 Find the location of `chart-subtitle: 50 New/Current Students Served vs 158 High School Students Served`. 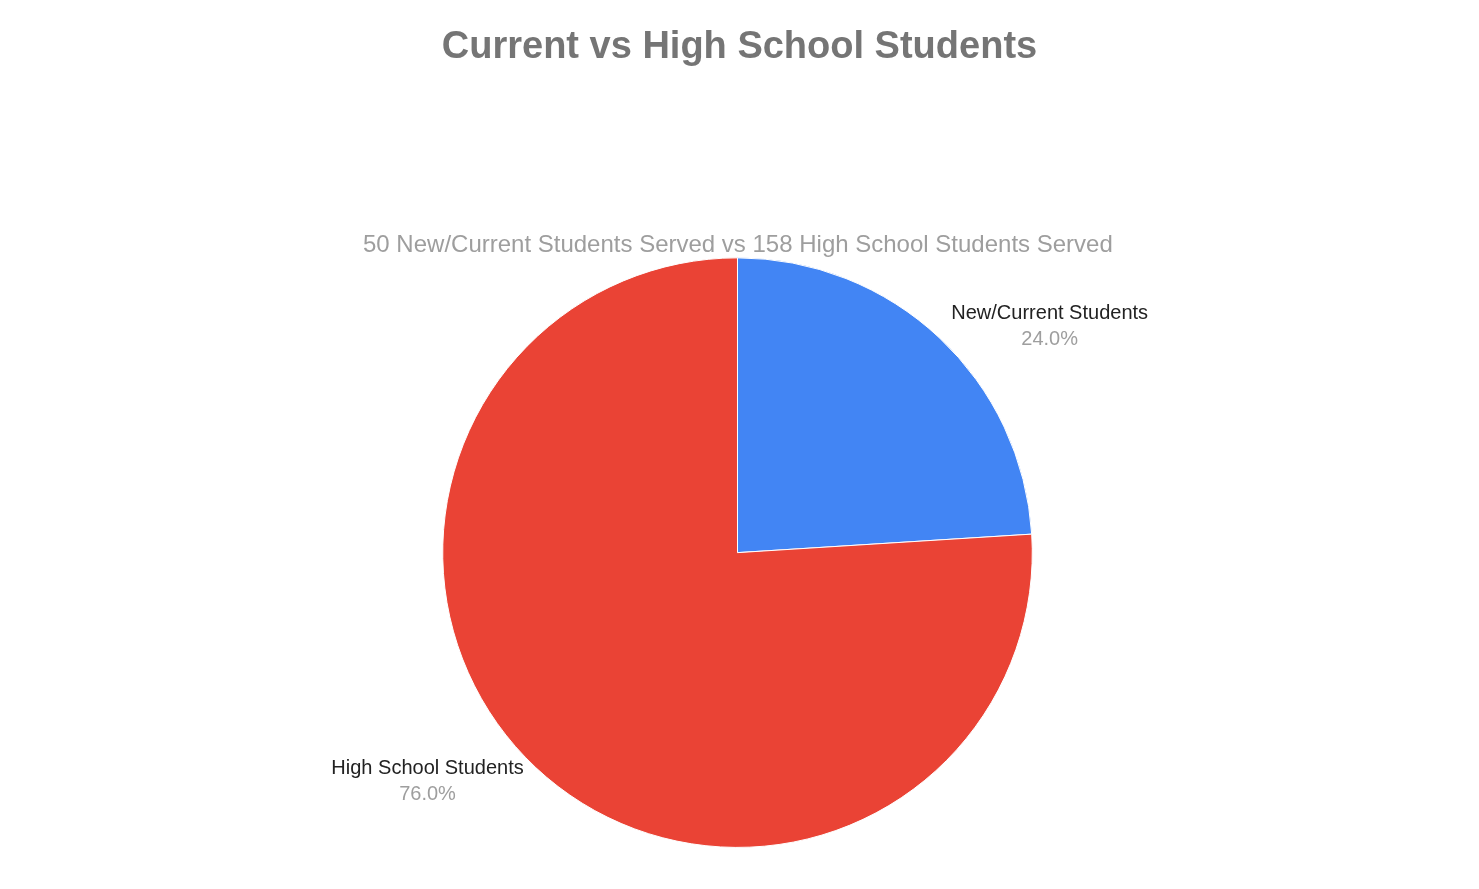

chart-subtitle: 50 New/Current Students Served vs 158 High School Students Served is located at coordinates (738, 243).